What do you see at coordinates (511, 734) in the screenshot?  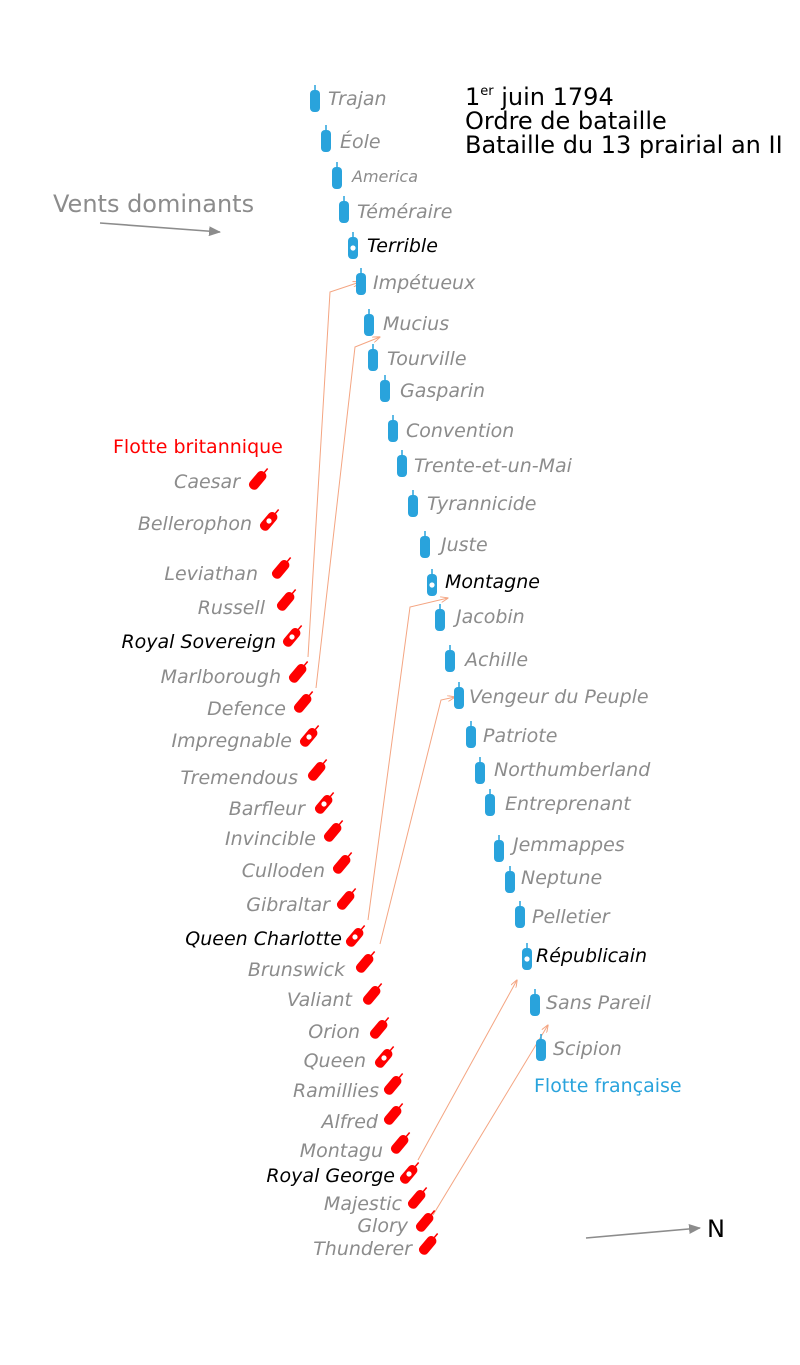 I see `french-ship: Patriote` at bounding box center [511, 734].